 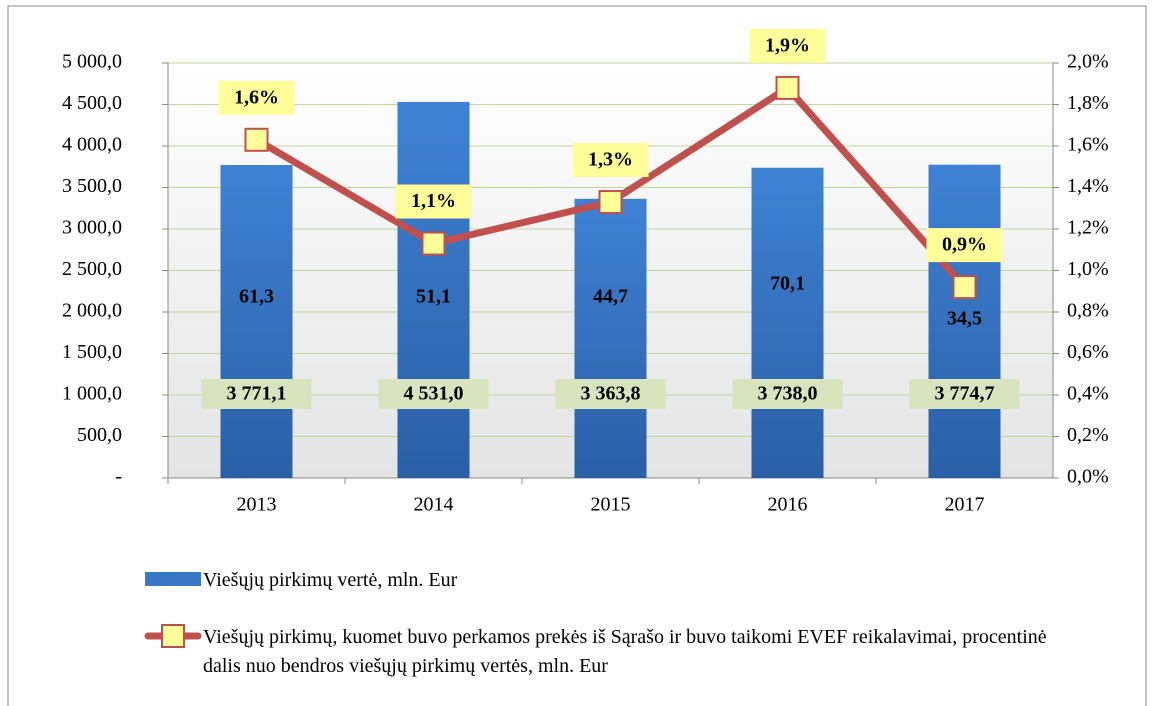 What do you see at coordinates (1088, 435) in the screenshot?
I see `y2-tick-label: 0,2%` at bounding box center [1088, 435].